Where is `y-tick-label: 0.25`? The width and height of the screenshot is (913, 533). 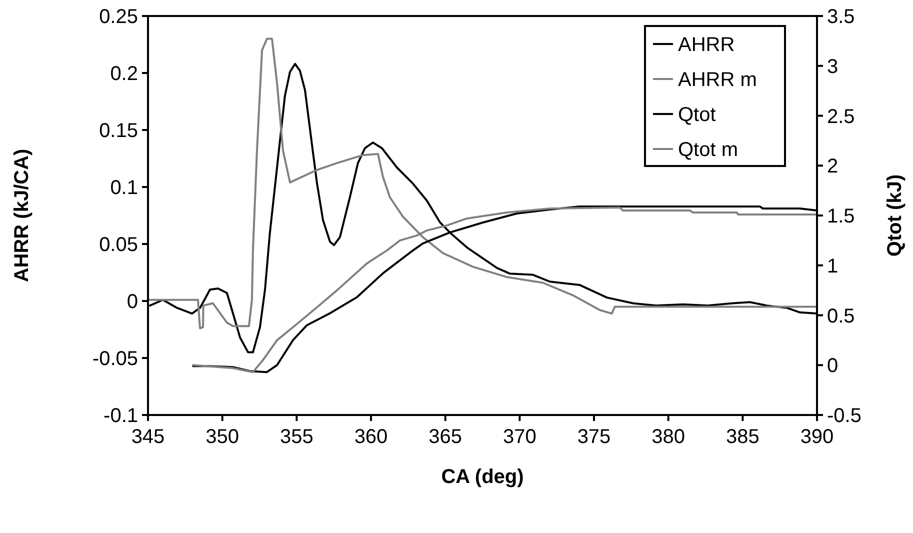 y-tick-label: 0.25 is located at coordinates (118, 17).